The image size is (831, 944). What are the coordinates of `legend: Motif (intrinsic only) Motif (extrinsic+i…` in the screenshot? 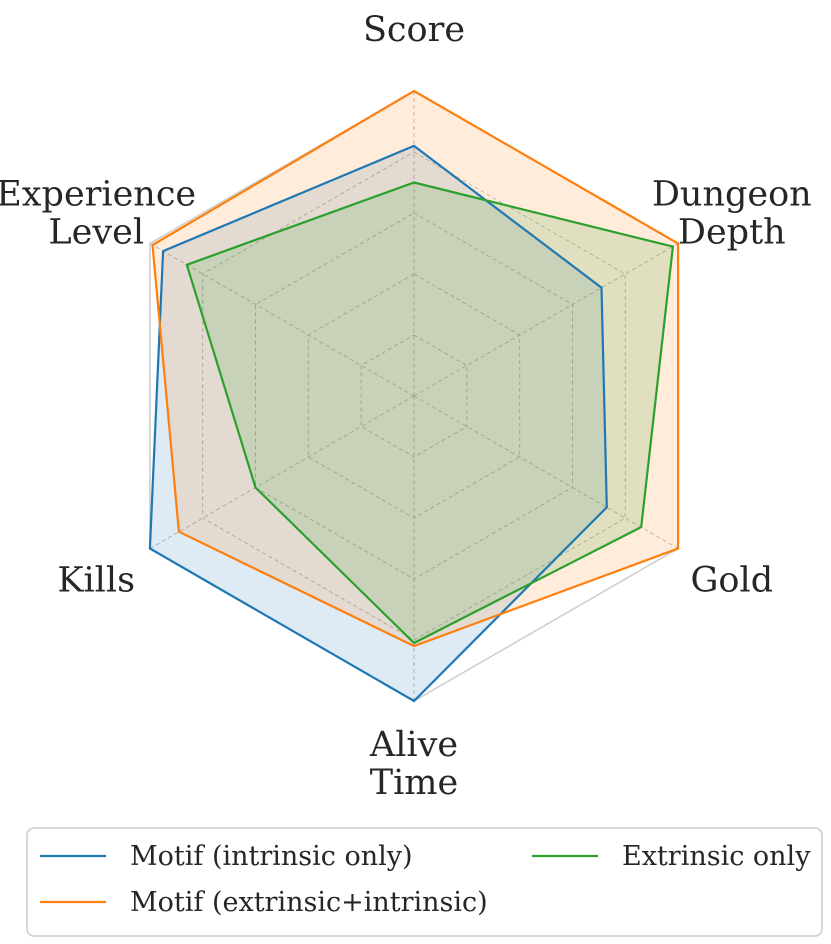 It's located at (424, 882).